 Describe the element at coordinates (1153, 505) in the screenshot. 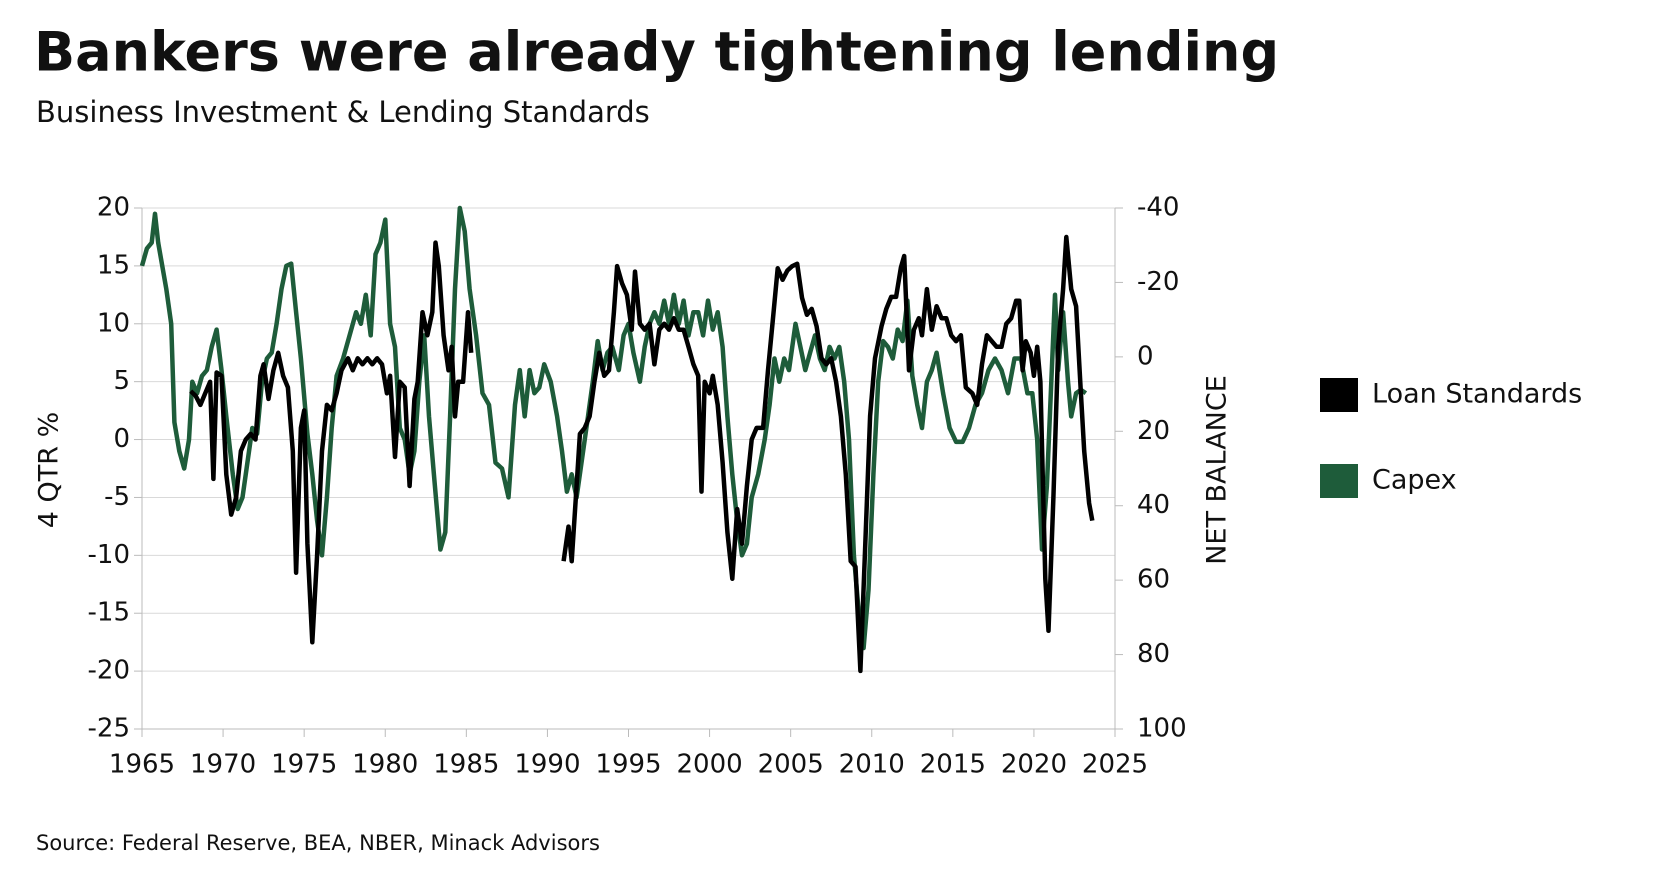

I see `y2-tick-label: 40` at that location.